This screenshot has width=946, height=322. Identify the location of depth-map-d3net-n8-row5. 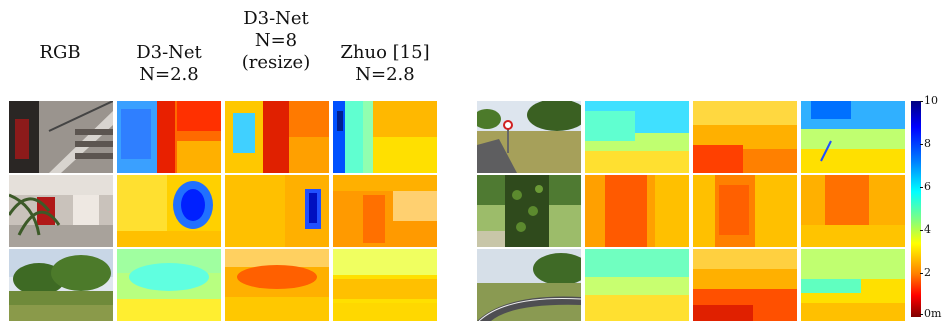
(745, 211).